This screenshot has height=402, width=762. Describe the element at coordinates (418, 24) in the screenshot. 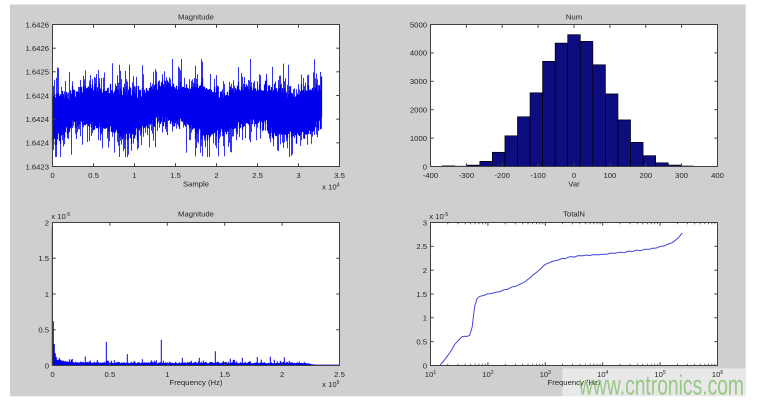

I see `svg-text: 5000` at that location.